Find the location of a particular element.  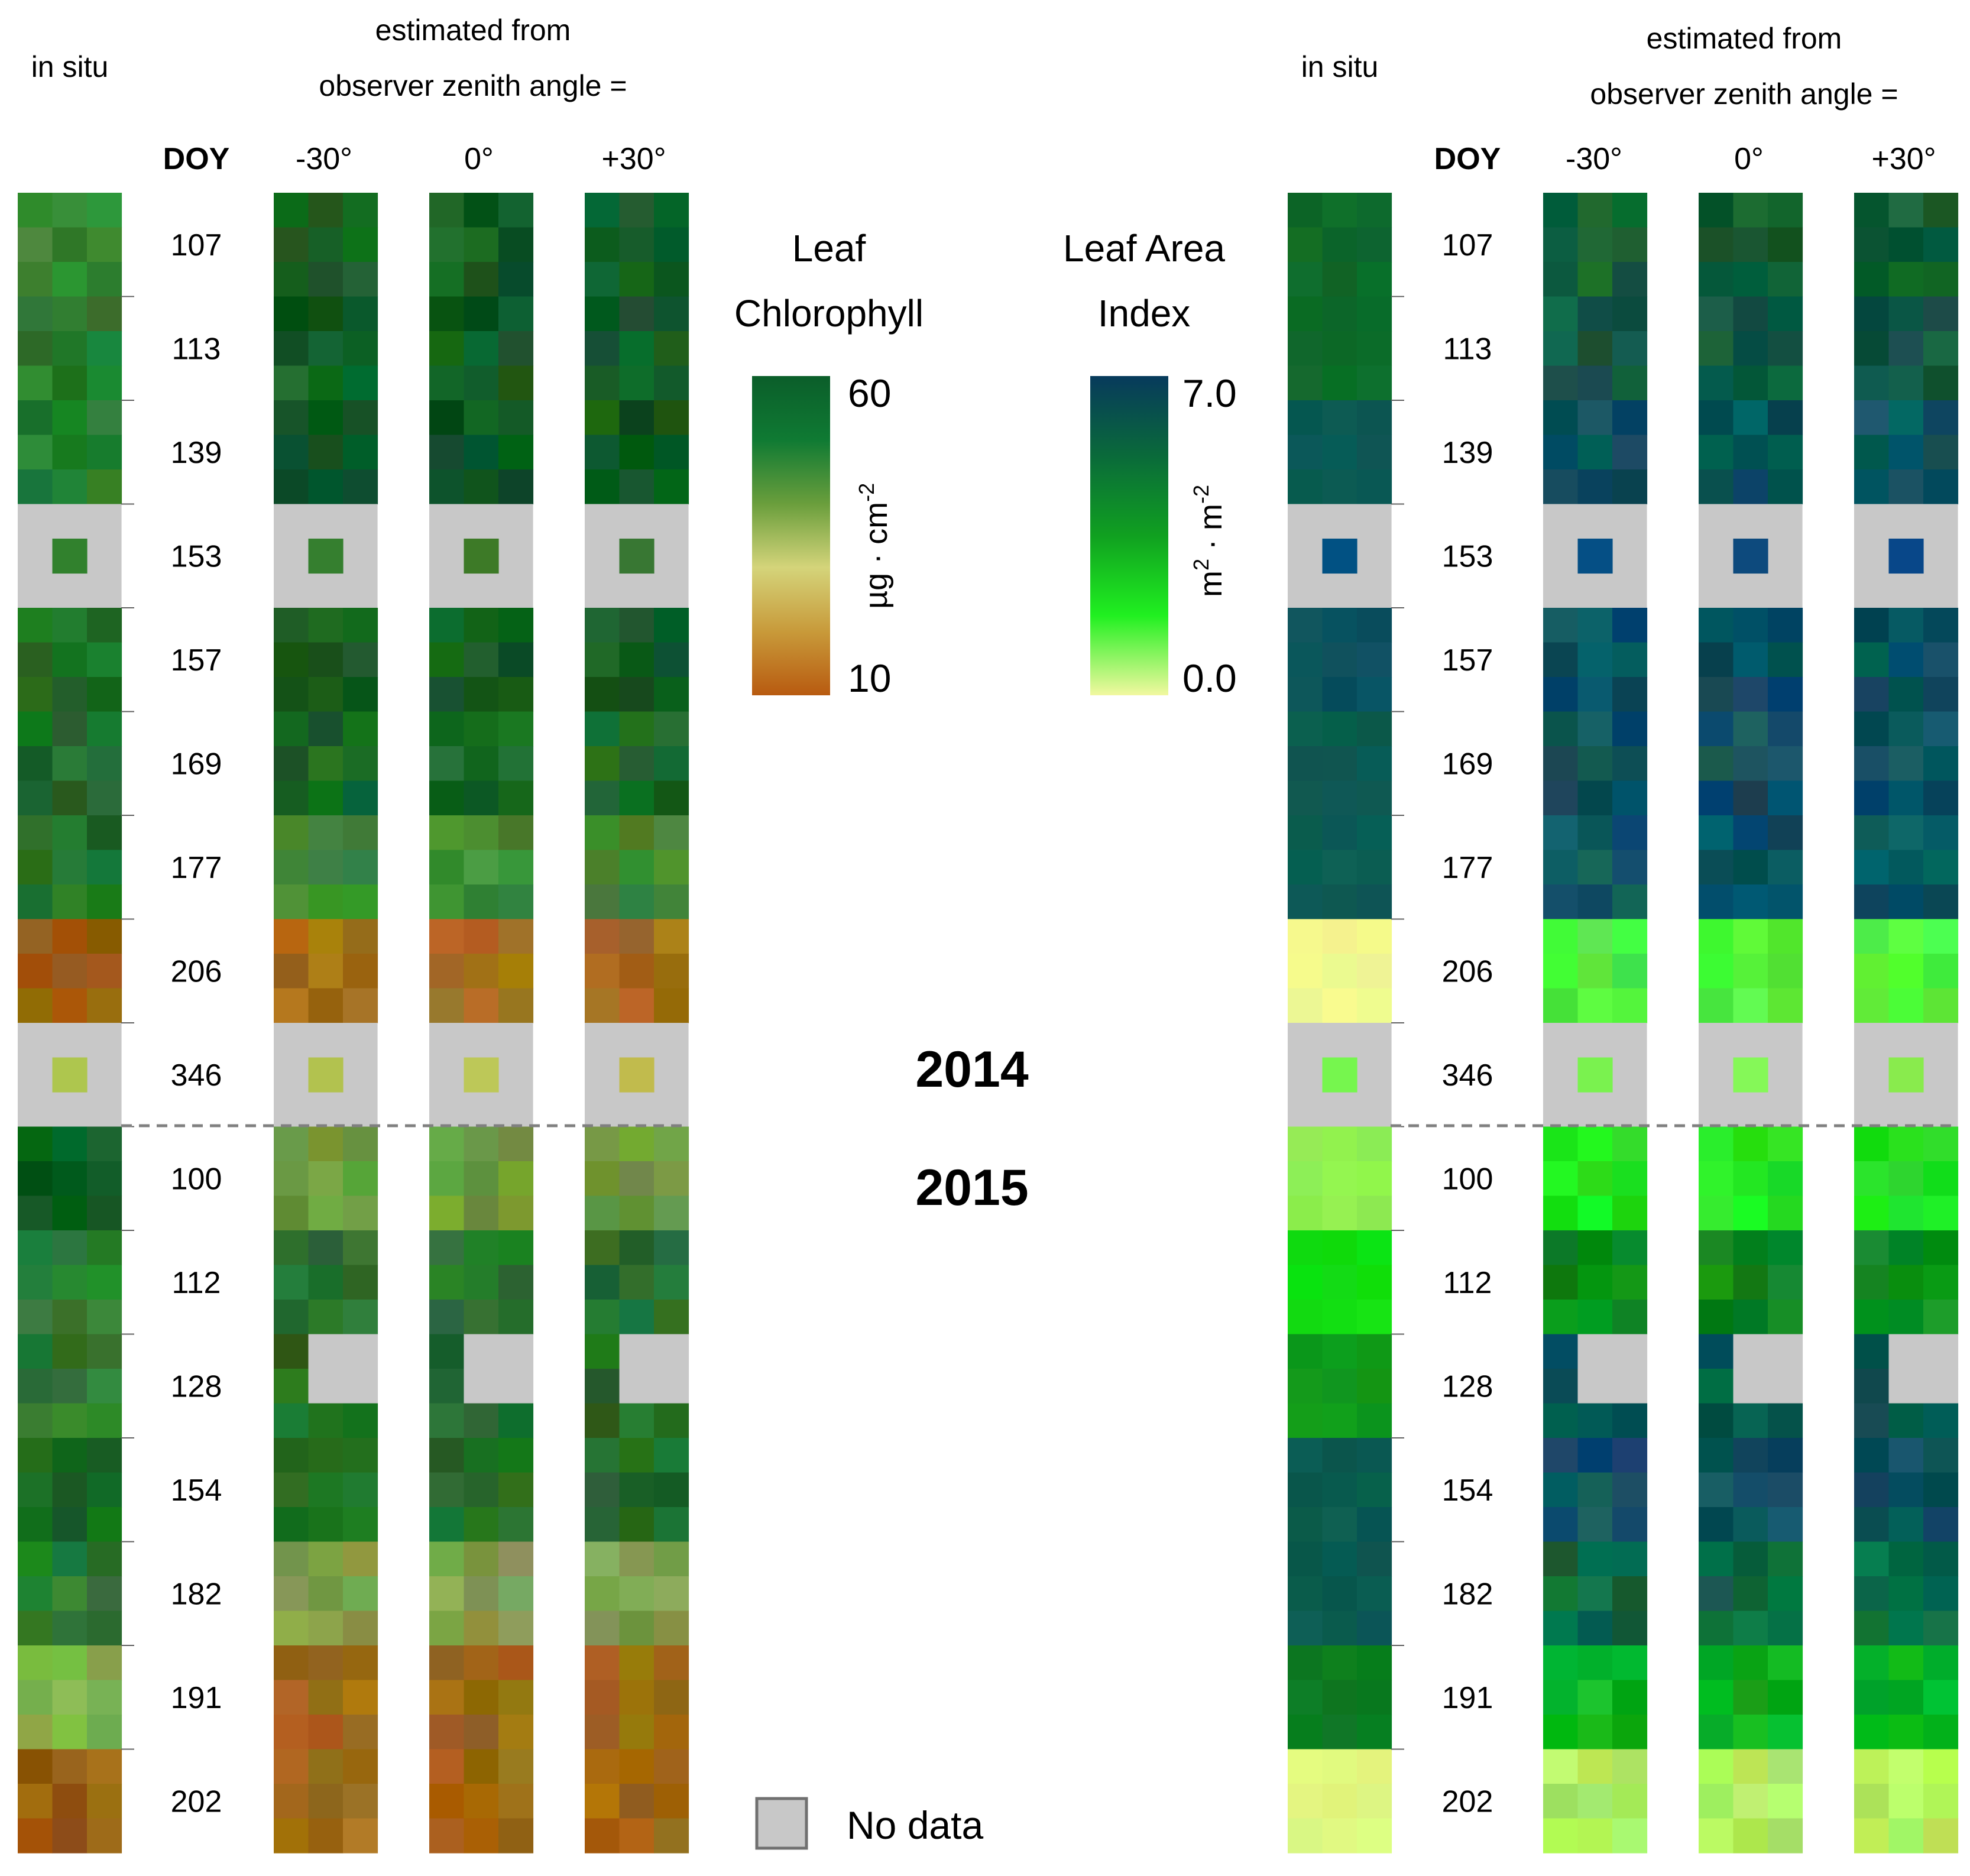

doy-label: 100 is located at coordinates (1467, 1179).